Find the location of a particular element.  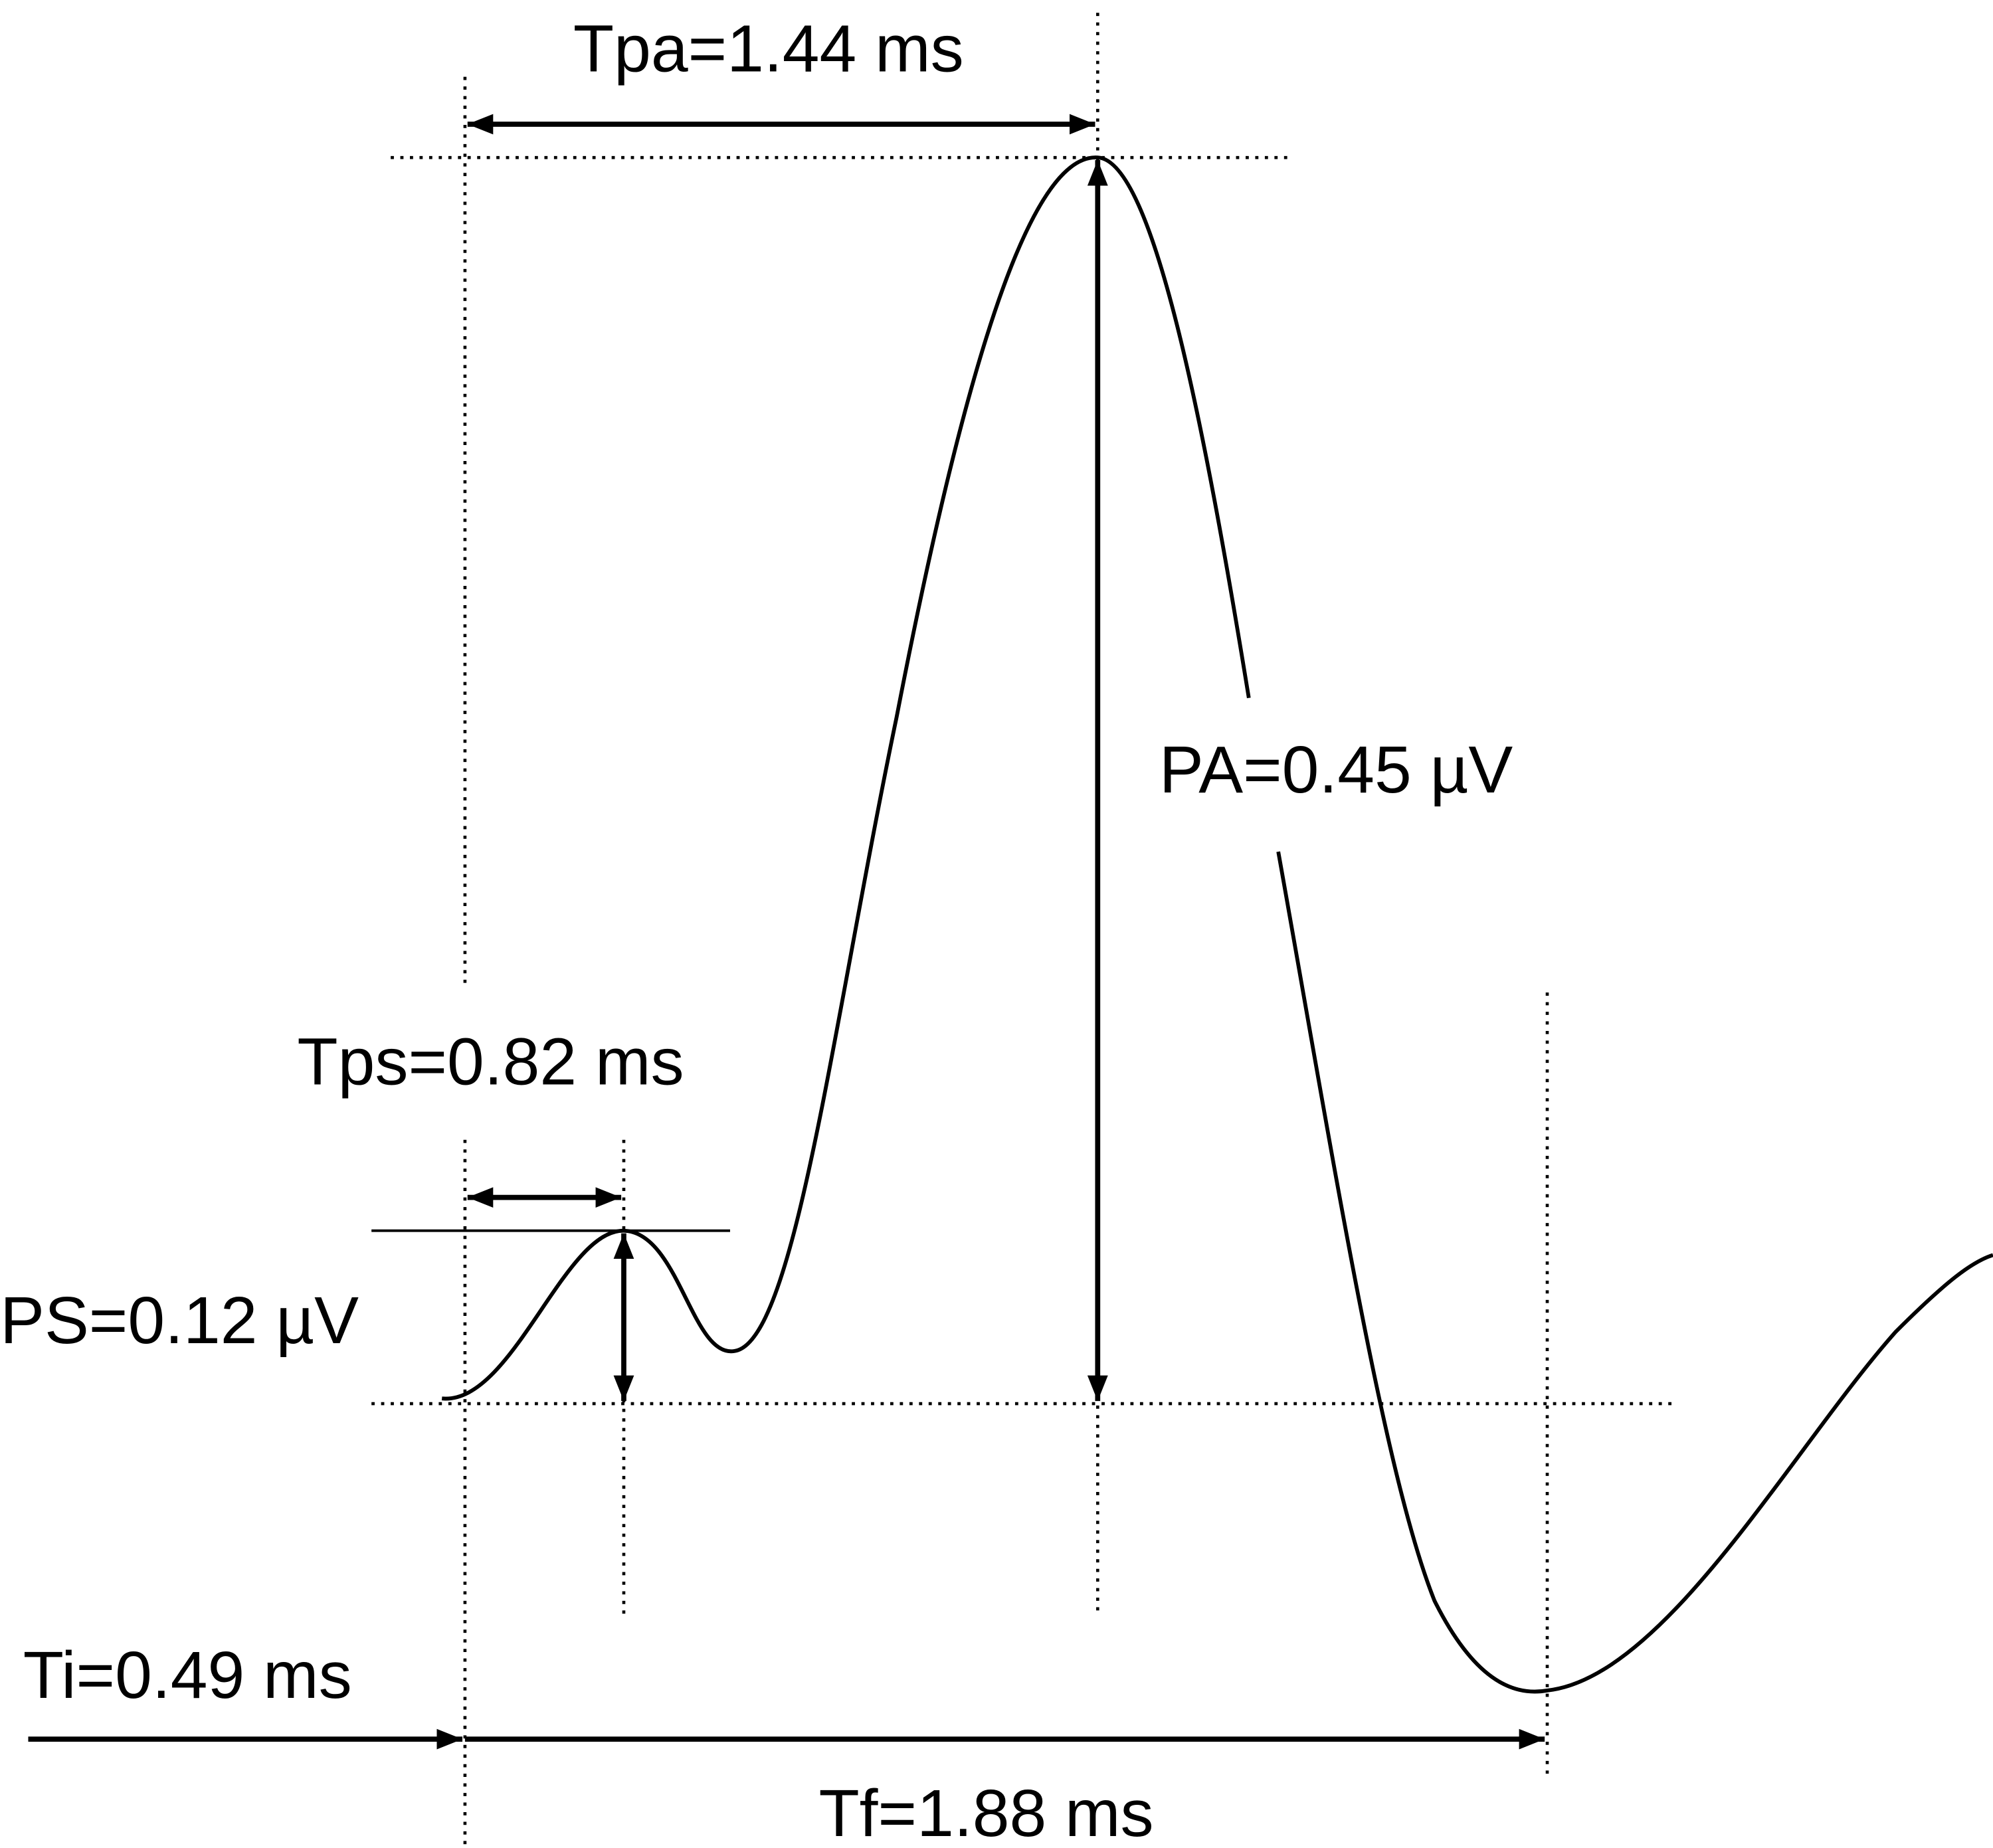

tf-label: Tf=1.88 ms is located at coordinates (985, 1812).